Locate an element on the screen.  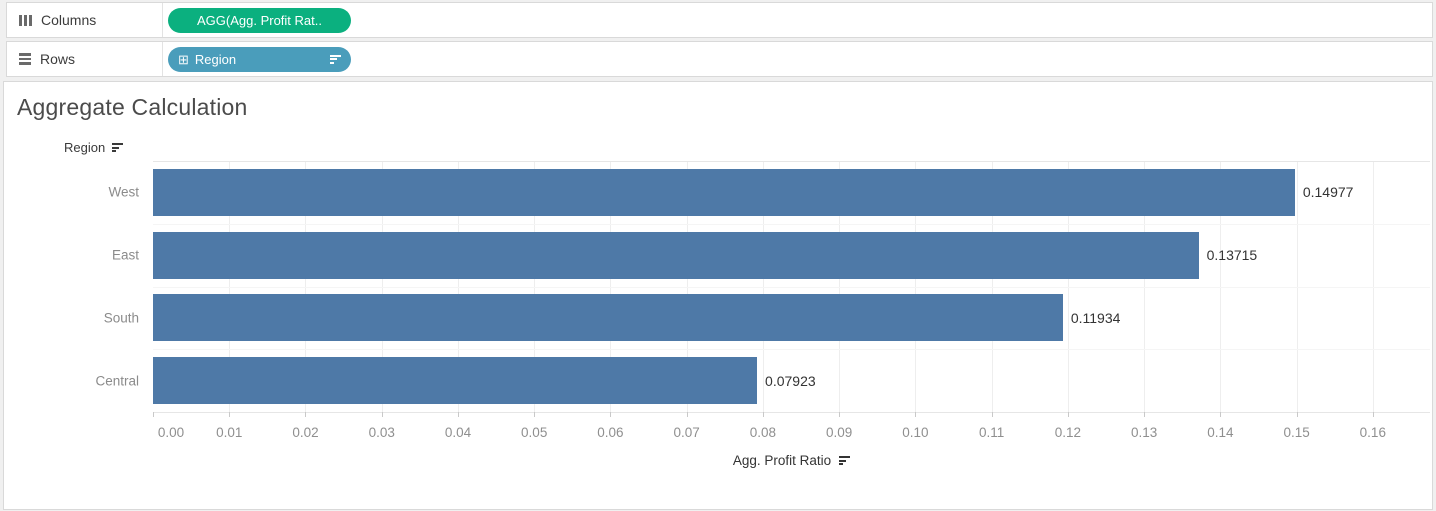
axis-tick-label: 0.16 is located at coordinates (1372, 432).